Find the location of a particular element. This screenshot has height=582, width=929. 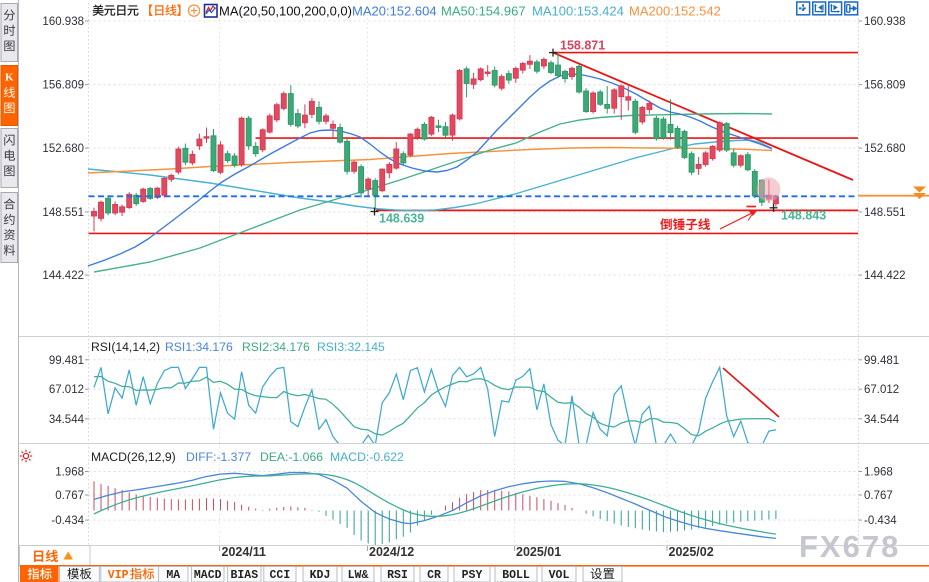

svg-text: MA is located at coordinates (173, 575).